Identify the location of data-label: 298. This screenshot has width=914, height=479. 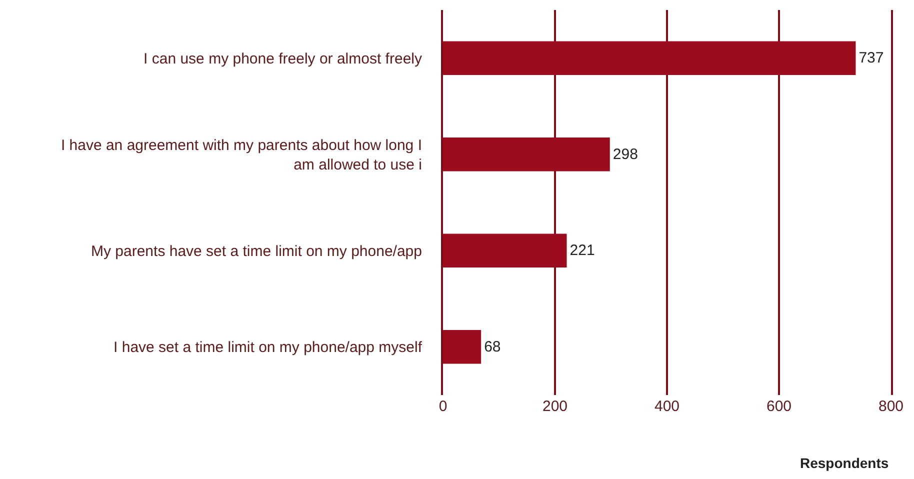
(625, 154).